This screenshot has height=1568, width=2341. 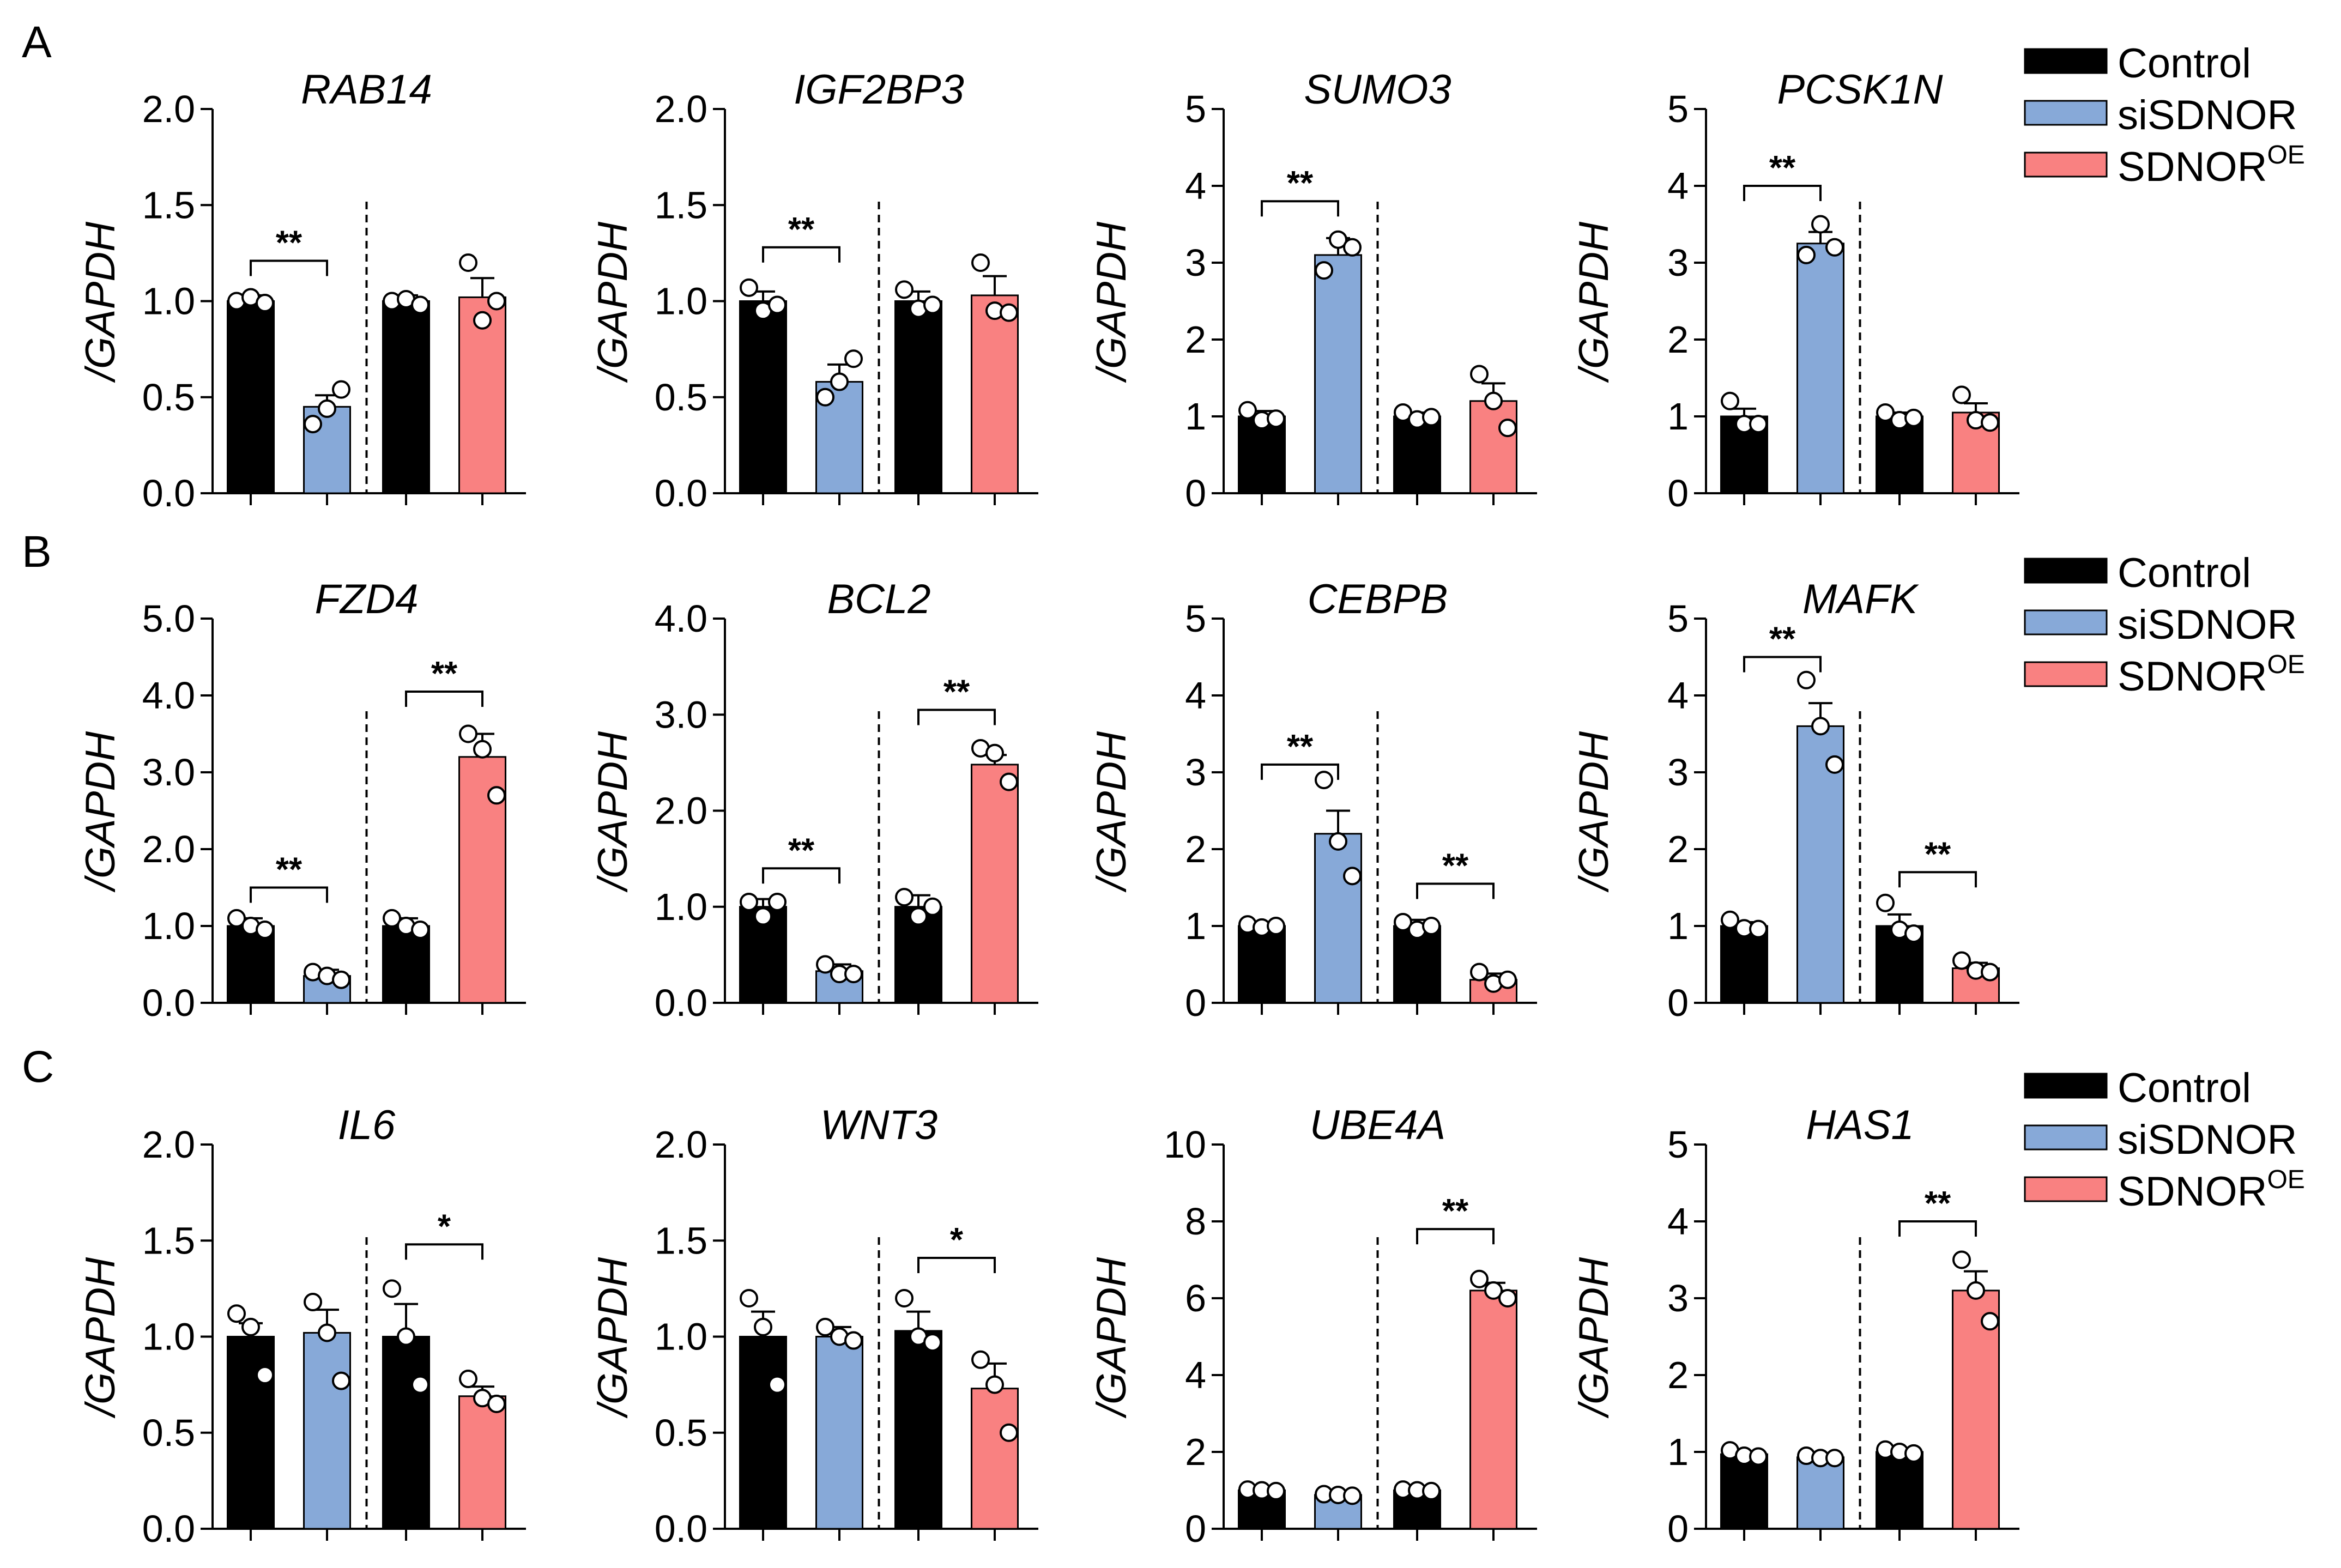 What do you see at coordinates (1678, 1529) in the screenshot?
I see `y-tick-label: 0` at bounding box center [1678, 1529].